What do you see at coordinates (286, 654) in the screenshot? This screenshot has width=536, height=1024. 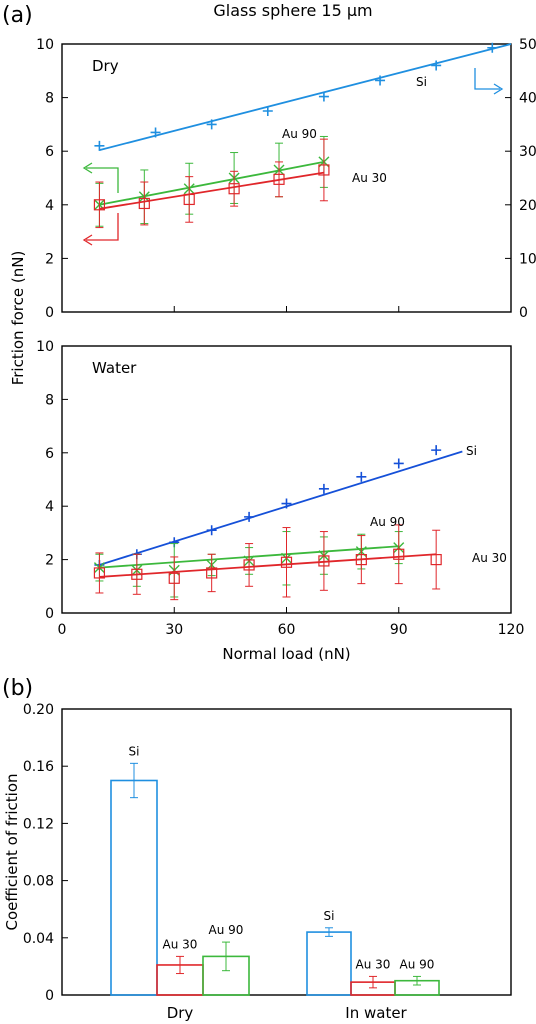 I see `x-axis-label: Normal load (nN)` at bounding box center [286, 654].